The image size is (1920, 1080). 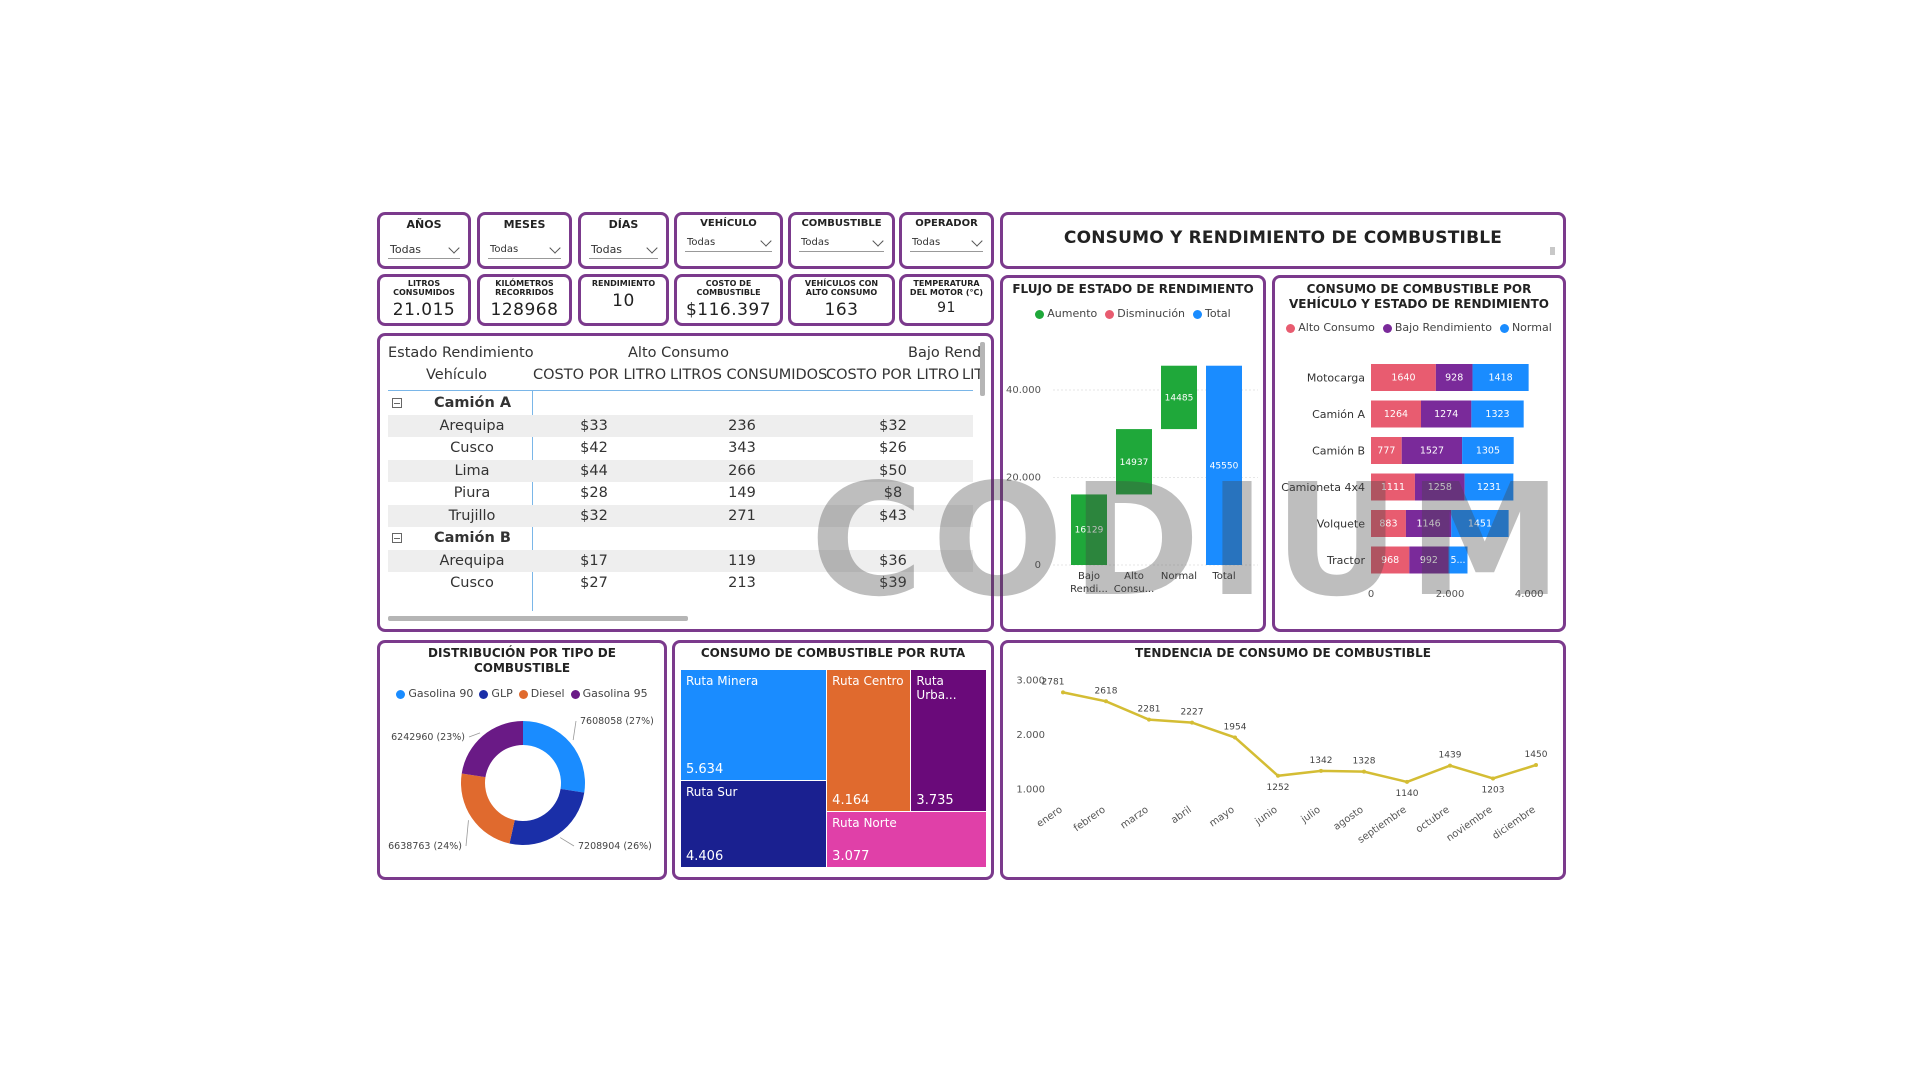 I want to click on treemap-tile: Ruta Urba... 3.735, so click(x=948, y=741).